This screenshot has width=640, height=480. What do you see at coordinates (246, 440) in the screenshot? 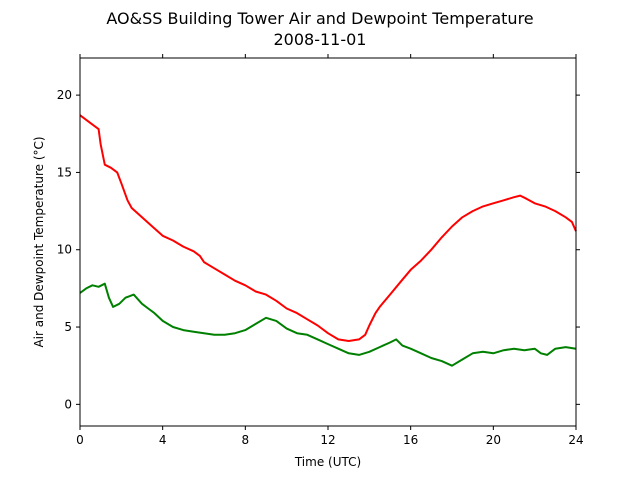
I see `x-tick-label: 8` at bounding box center [246, 440].